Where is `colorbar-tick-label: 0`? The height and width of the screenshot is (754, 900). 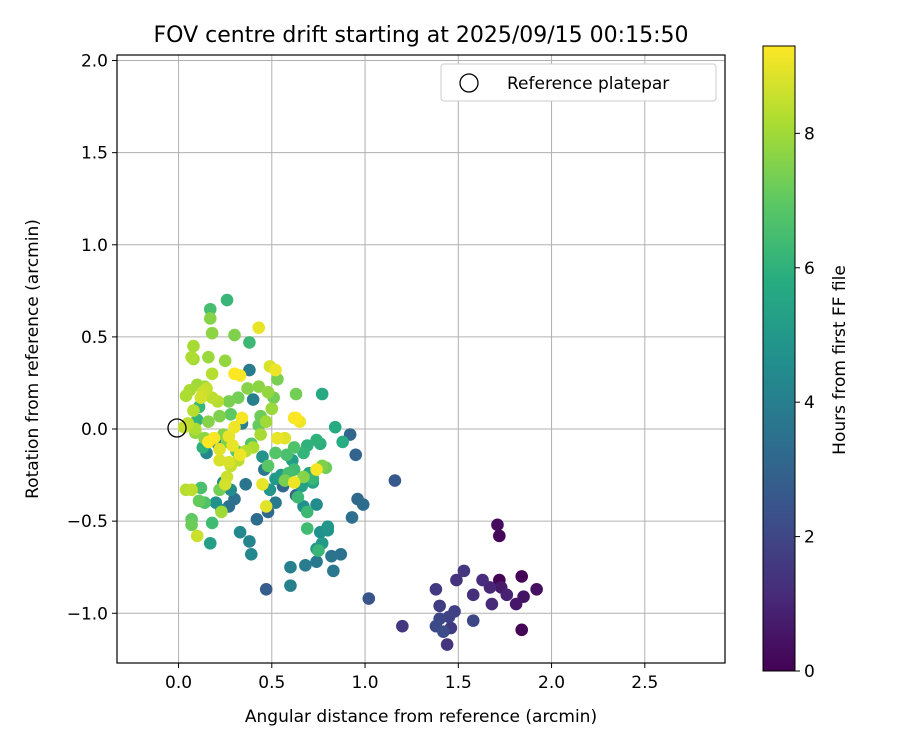
colorbar-tick-label: 0 is located at coordinates (809, 672).